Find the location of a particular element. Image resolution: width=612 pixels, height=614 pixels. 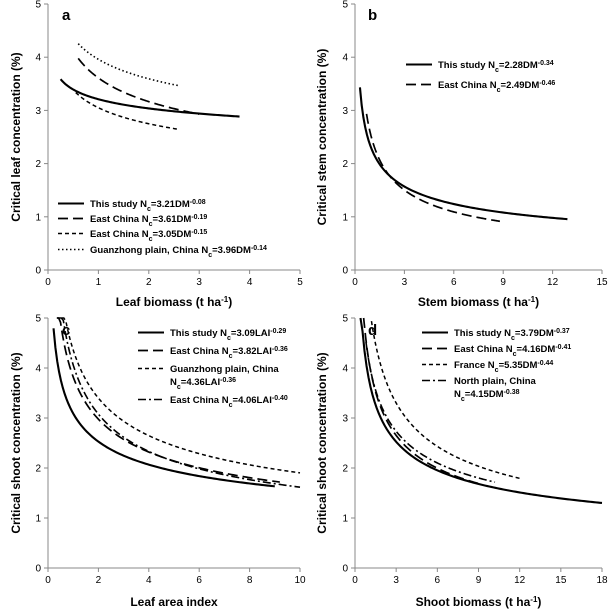

legend-label: East China Nc=4.16DM-0.41 is located at coordinates (512, 351).